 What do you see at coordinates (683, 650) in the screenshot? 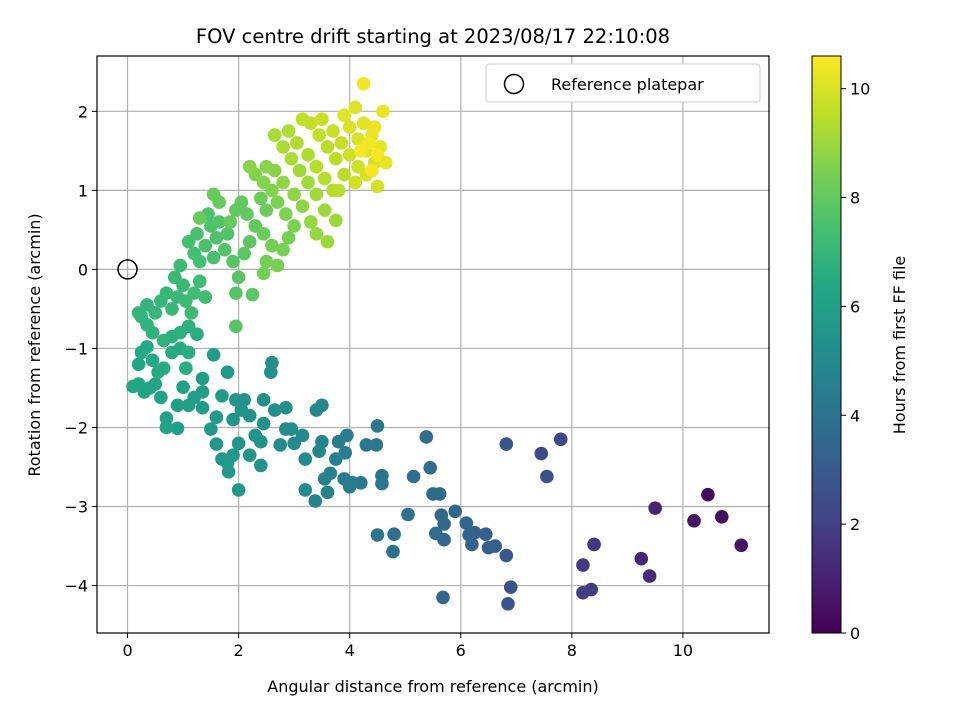
I see `x-tick-label: 10` at bounding box center [683, 650].